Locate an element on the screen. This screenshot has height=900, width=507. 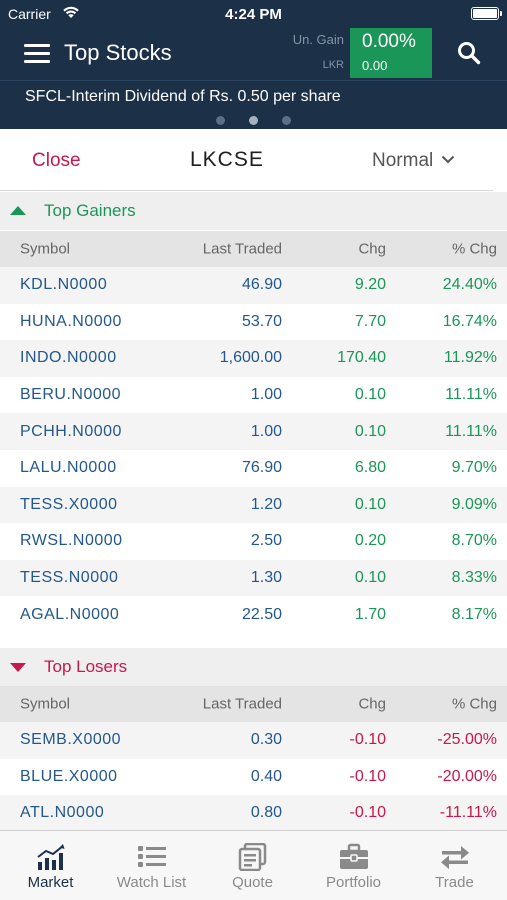
mode-dropdown: Normal is located at coordinates (413, 161).